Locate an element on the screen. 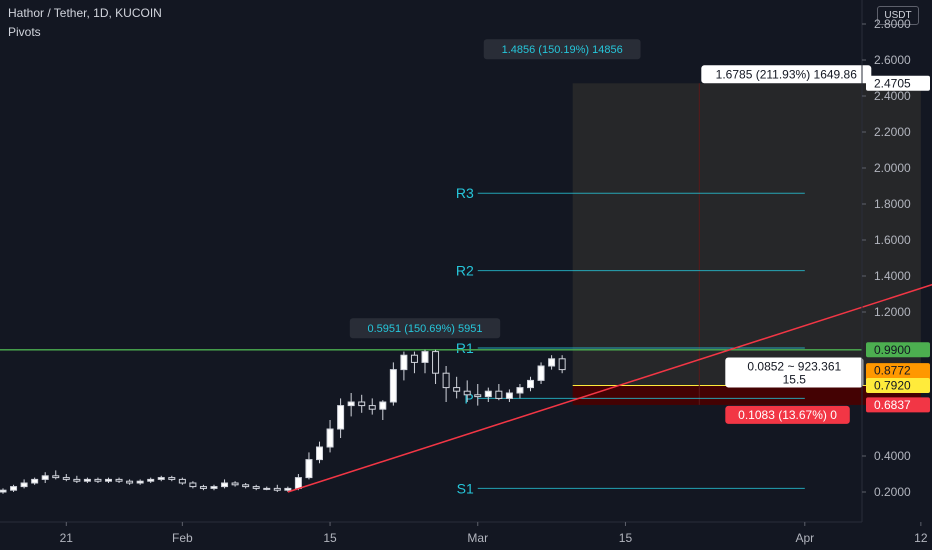  price-tick-label: 2.2000 is located at coordinates (892, 132).